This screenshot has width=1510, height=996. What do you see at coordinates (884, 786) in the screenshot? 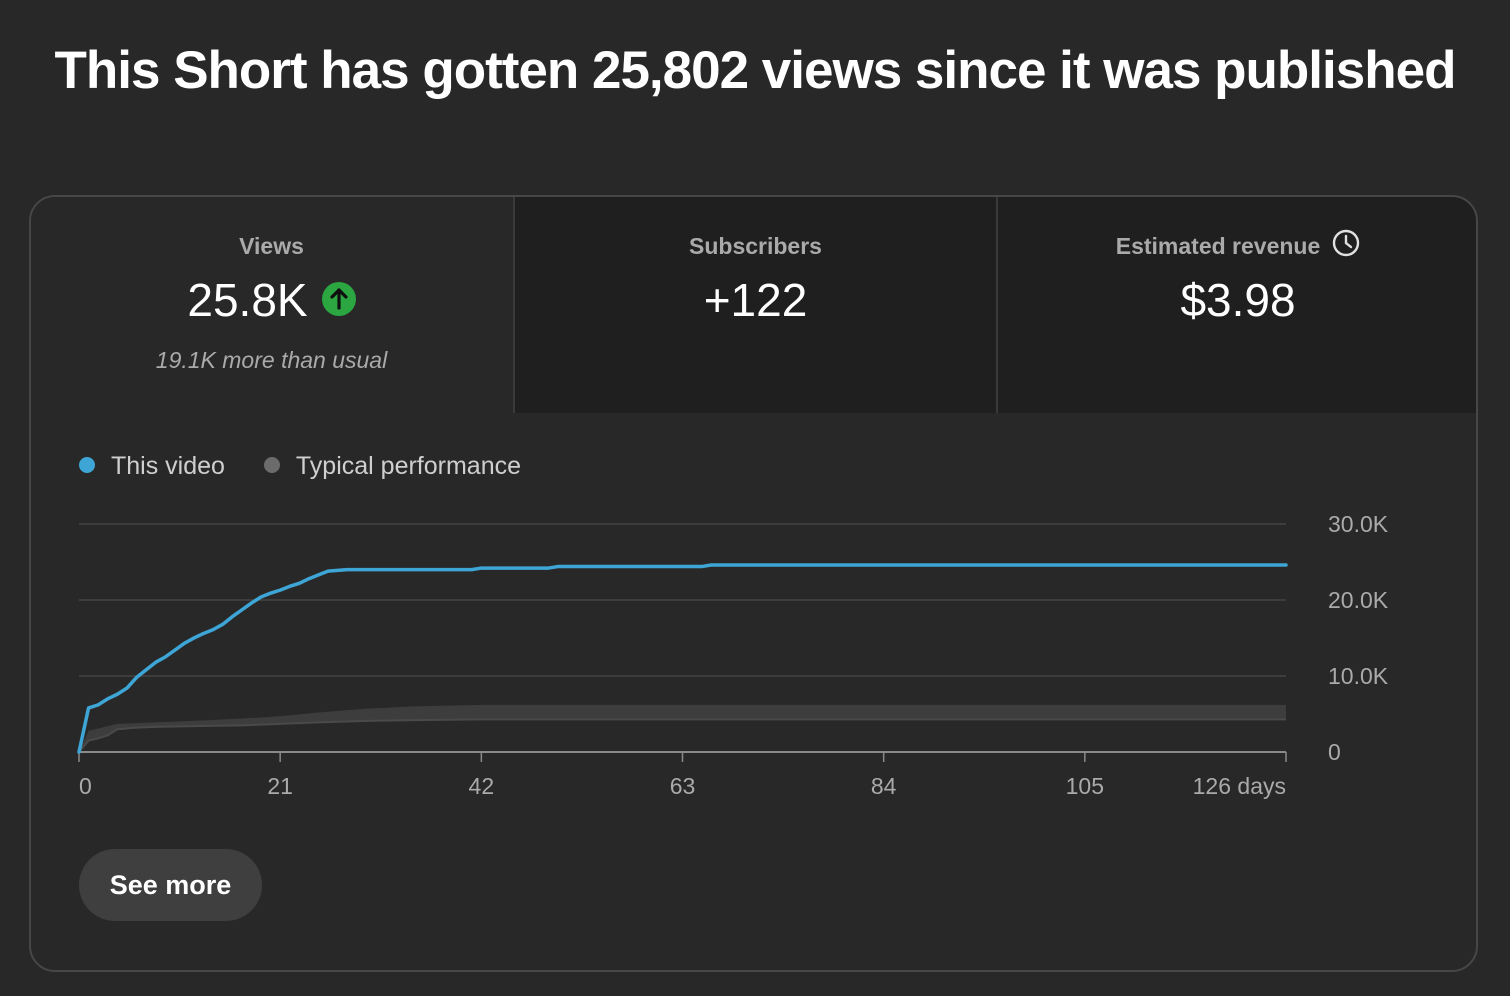
I see `x-tick-label: 84` at bounding box center [884, 786].